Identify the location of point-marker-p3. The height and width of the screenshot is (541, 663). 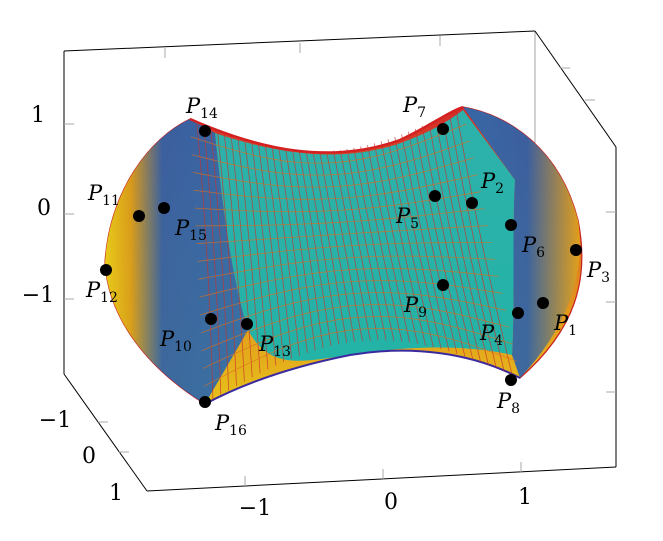
(576, 250).